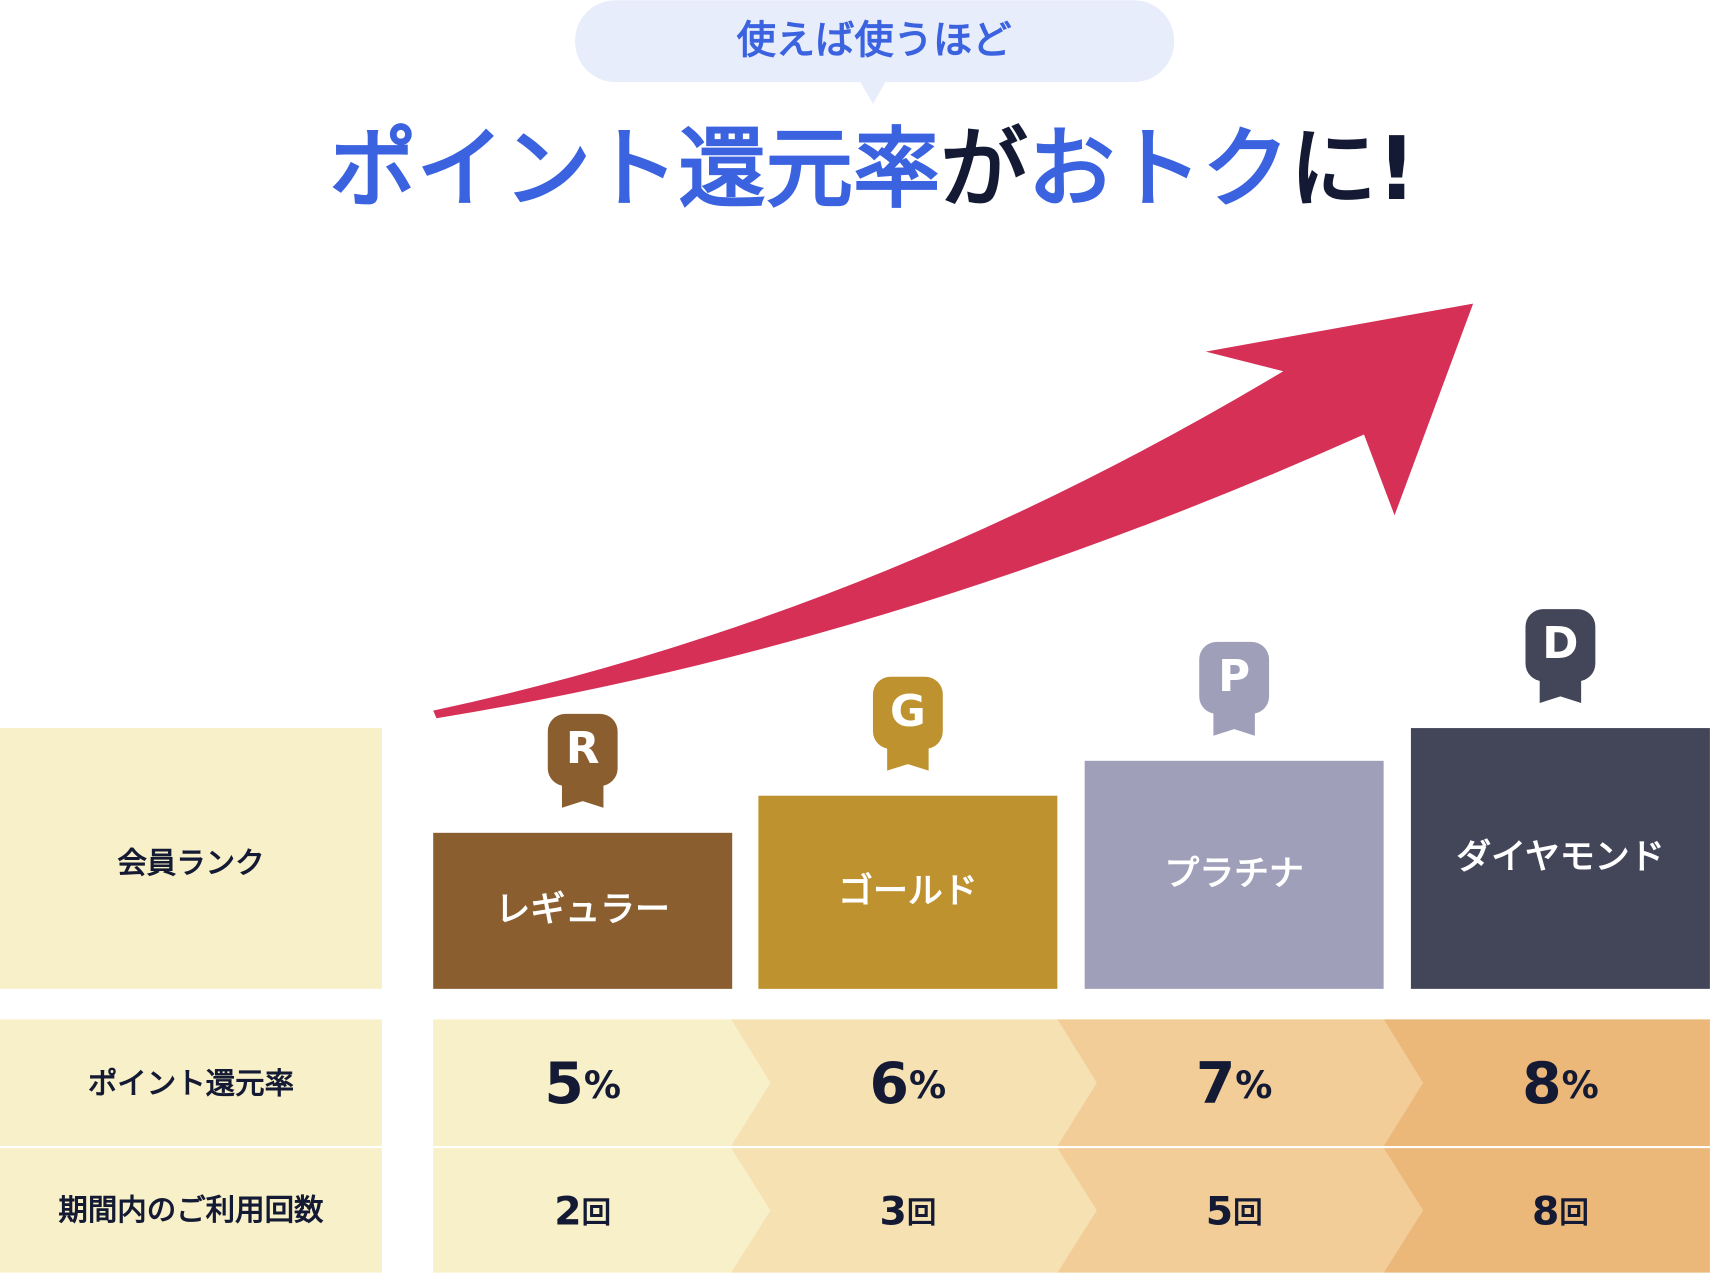 The height and width of the screenshot is (1275, 1711). I want to click on row-label: 期間内のご利用回数, so click(191, 1210).